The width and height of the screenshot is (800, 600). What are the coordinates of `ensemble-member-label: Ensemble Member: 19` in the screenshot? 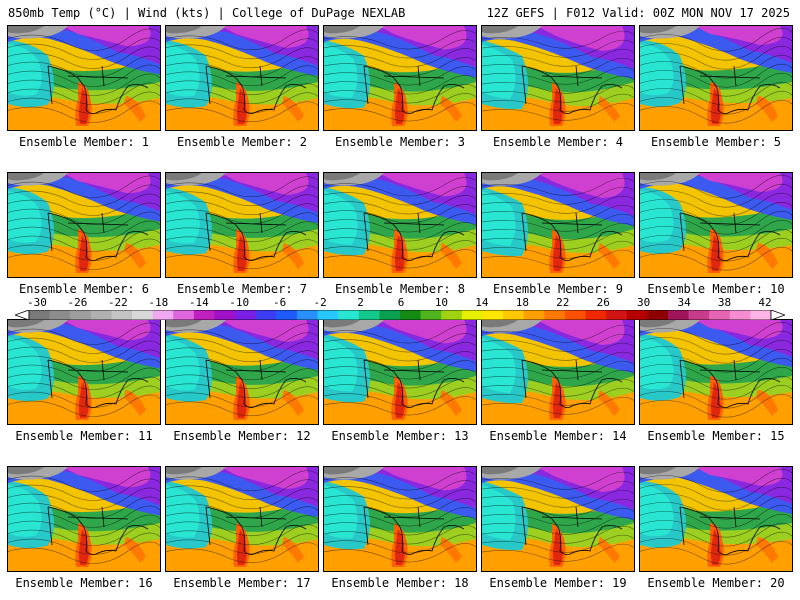 It's located at (558, 583).